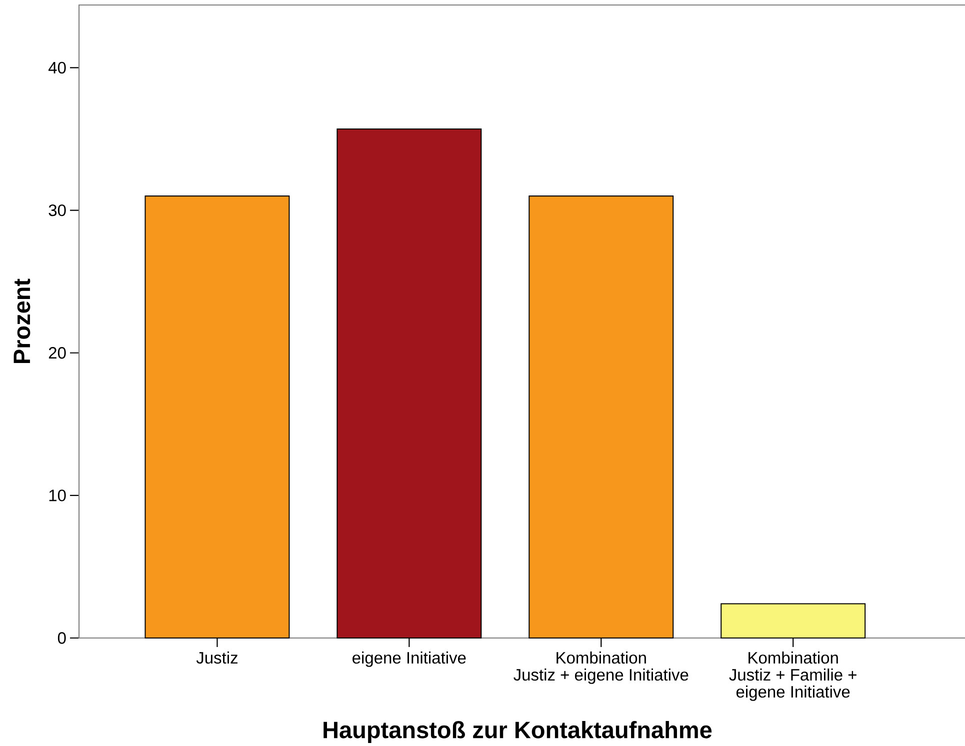 This screenshot has height=746, width=965. I want to click on x-tick-label: Justiz, so click(217, 658).